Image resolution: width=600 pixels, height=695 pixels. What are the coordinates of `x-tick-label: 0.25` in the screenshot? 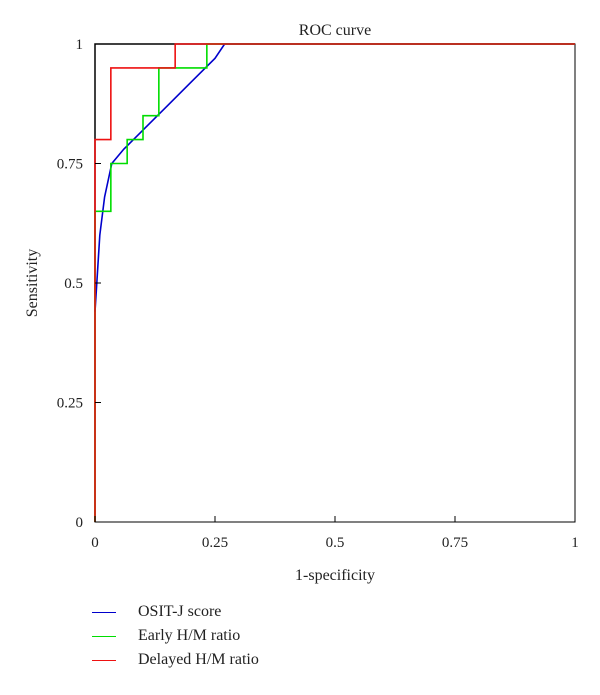 It's located at (215, 543).